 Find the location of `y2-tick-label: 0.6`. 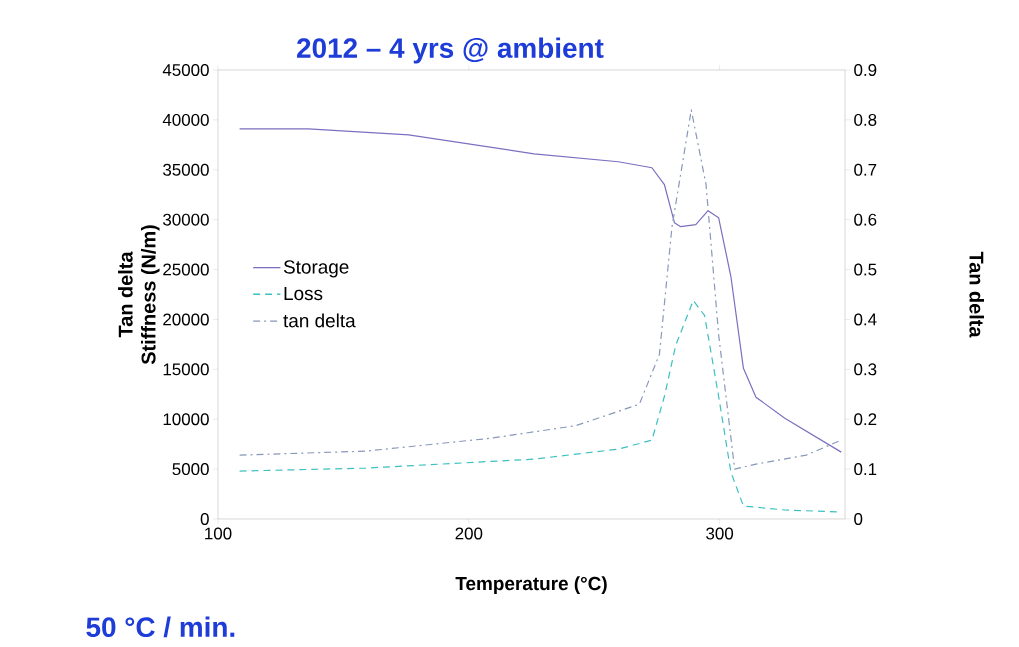

y2-tick-label: 0.6 is located at coordinates (865, 219).